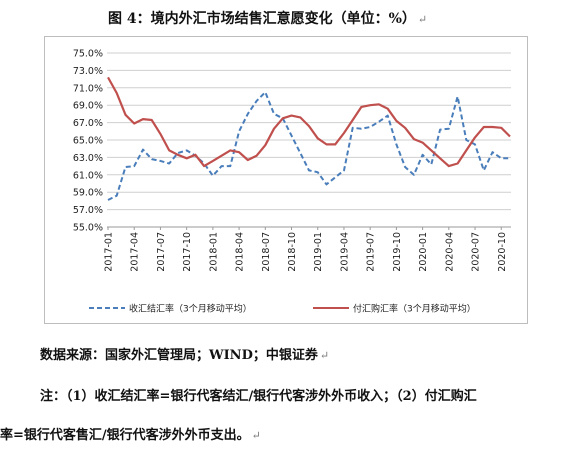 The width and height of the screenshot is (563, 453). Describe the element at coordinates (185, 355) in the screenshot. I see `data-source-note: 数据来源：国家外汇管理局；WIND；中银证券 ↵` at that location.